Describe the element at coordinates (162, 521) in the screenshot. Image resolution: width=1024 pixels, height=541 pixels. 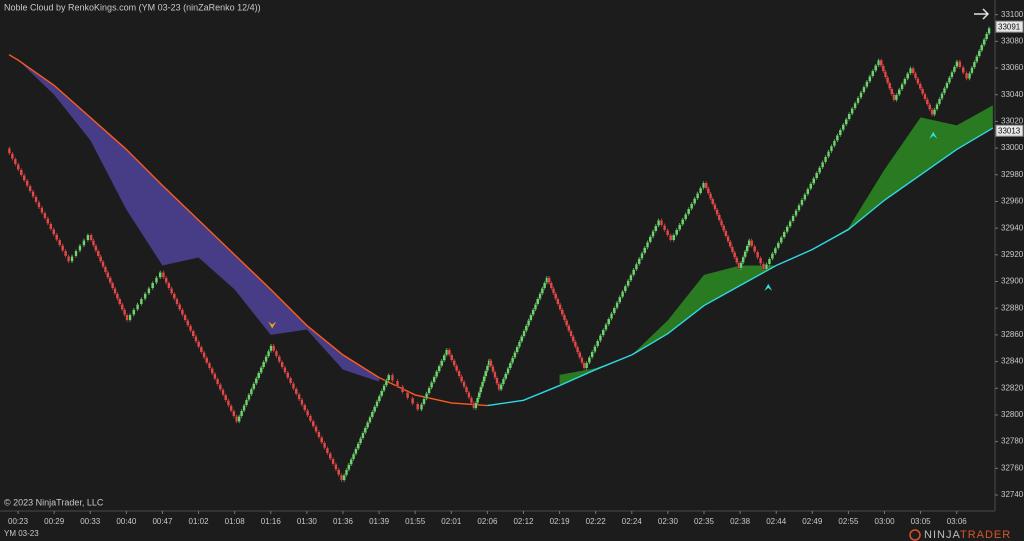
I see `x-tick-label: 00:47` at that location.